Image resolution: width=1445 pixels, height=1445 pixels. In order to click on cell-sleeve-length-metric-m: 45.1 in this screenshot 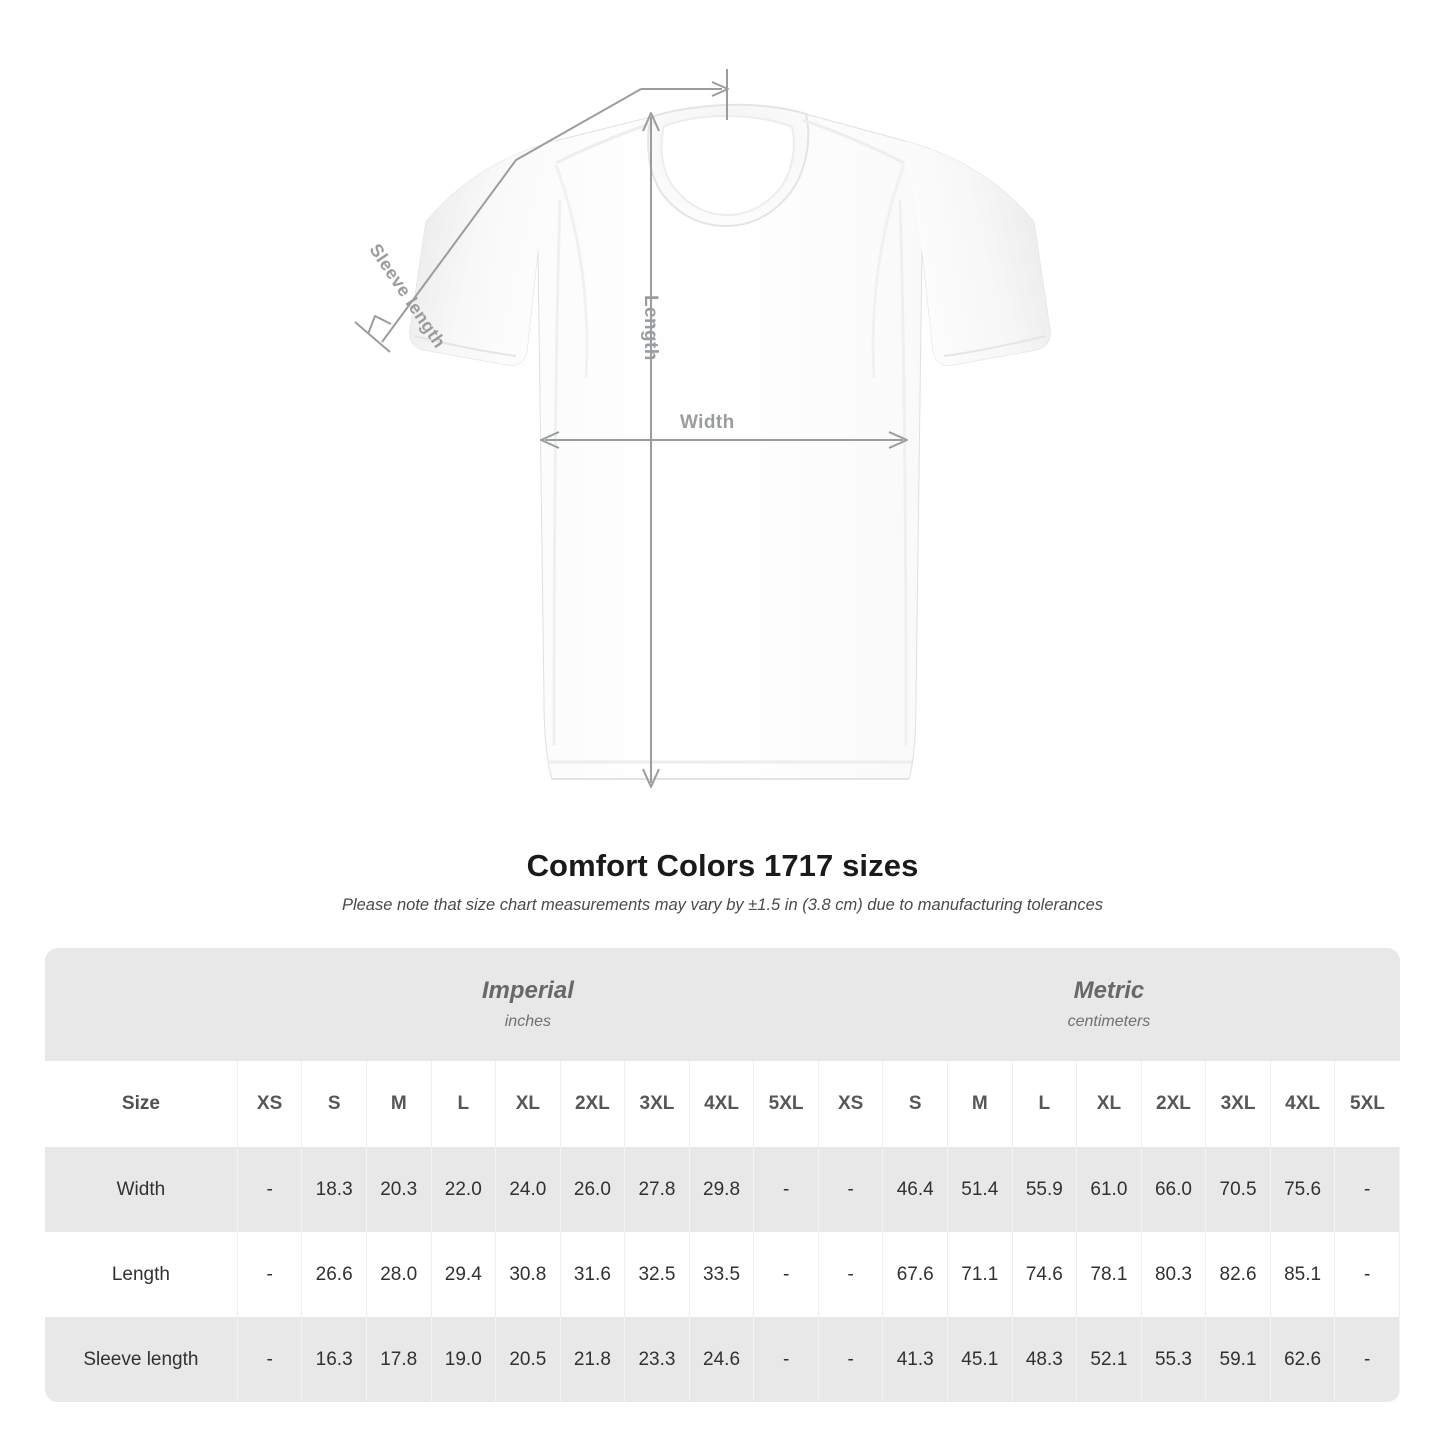, I will do `click(980, 1359)`.